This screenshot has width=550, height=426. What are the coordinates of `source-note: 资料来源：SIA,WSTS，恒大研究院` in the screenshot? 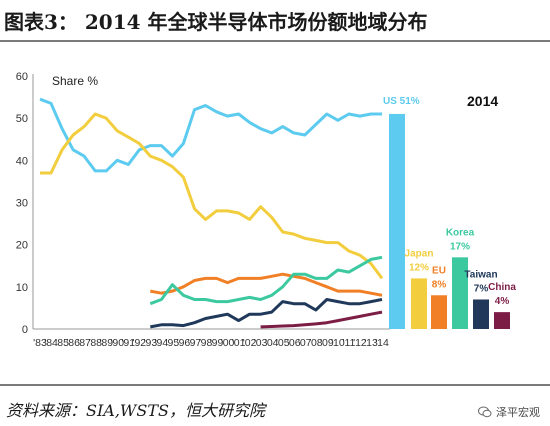 It's located at (135, 410).